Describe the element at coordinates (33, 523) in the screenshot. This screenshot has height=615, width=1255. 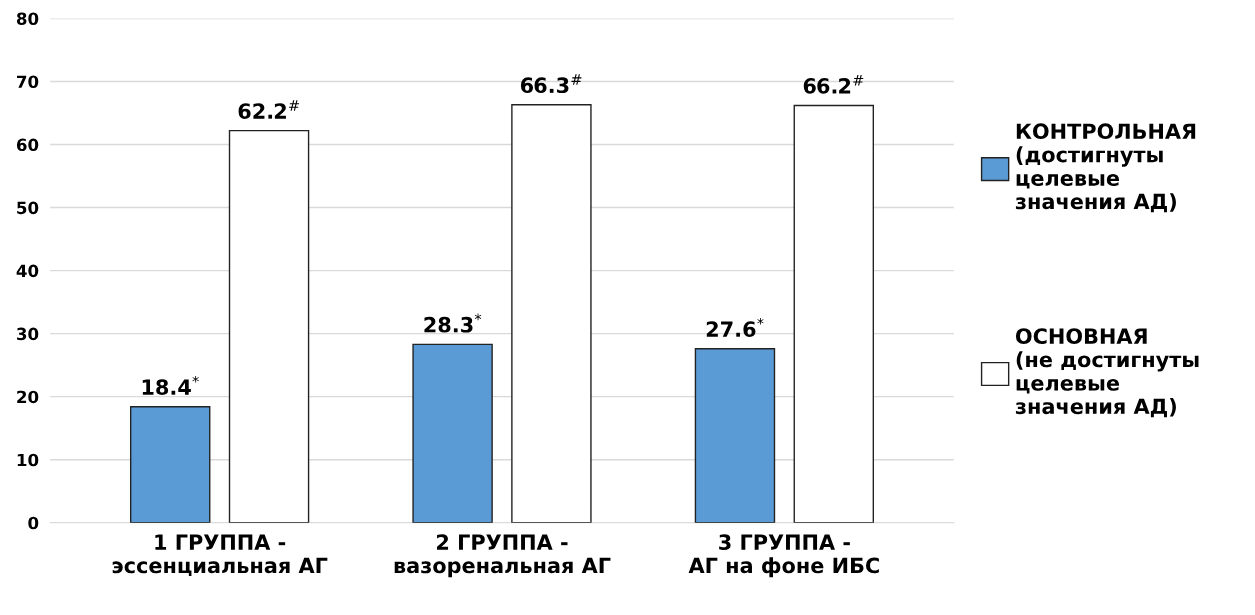
I see `y-tick-label: 0` at that location.